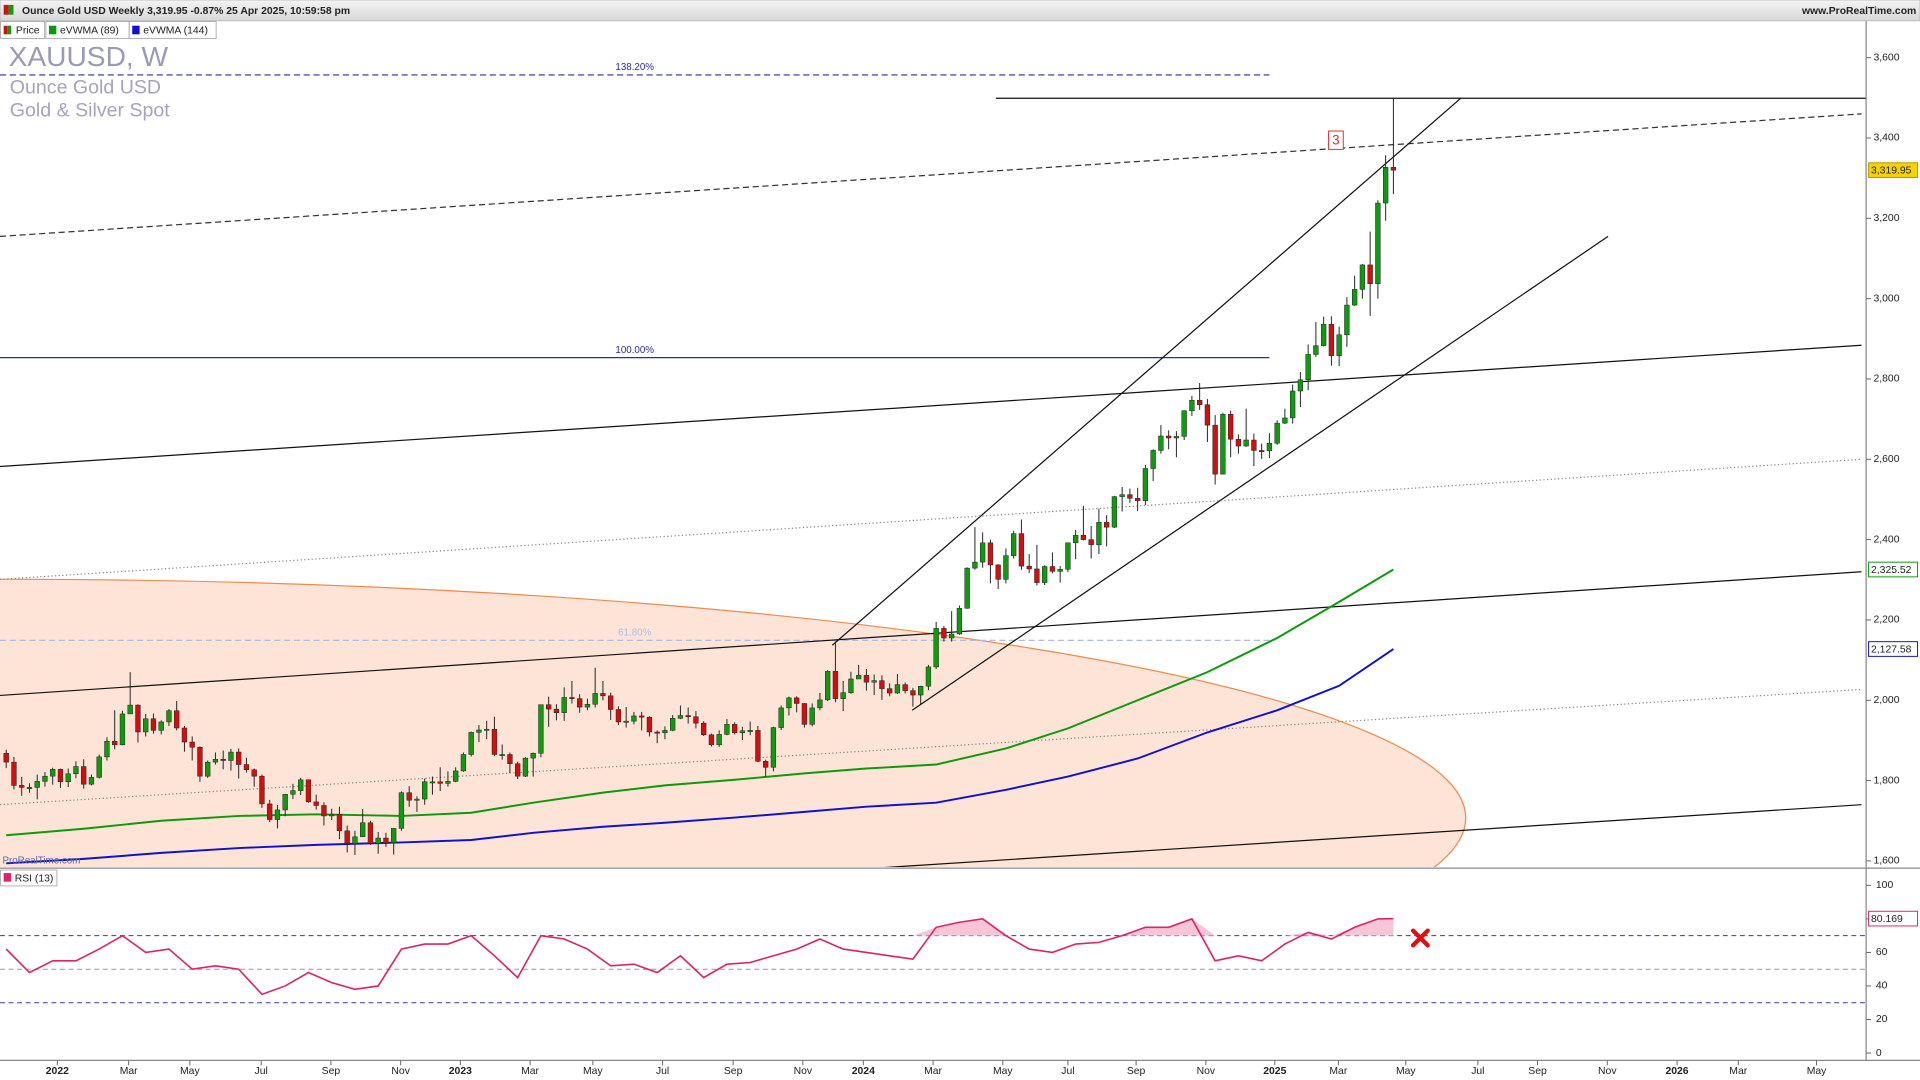 This screenshot has height=1080, width=1920. What do you see at coordinates (1891, 170) in the screenshot?
I see `last-value-label: 3,319.95` at bounding box center [1891, 170].